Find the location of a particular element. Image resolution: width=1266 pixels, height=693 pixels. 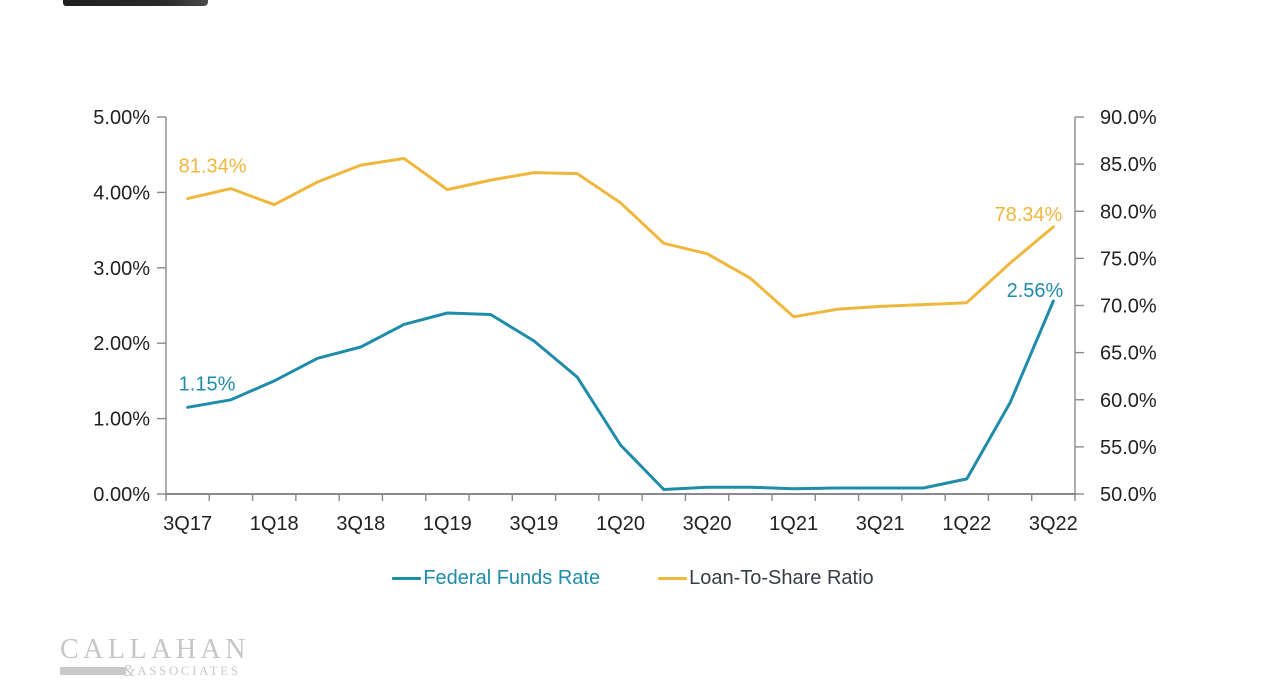

x-axis-tick-label: 3Q19 is located at coordinates (533, 524).